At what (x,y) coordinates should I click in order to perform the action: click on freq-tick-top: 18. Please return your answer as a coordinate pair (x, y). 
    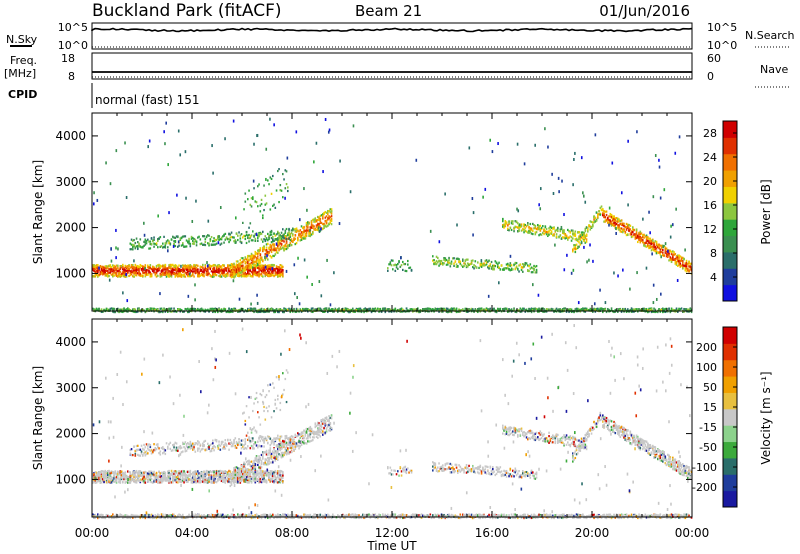
    Looking at the image, I should click on (68, 58).